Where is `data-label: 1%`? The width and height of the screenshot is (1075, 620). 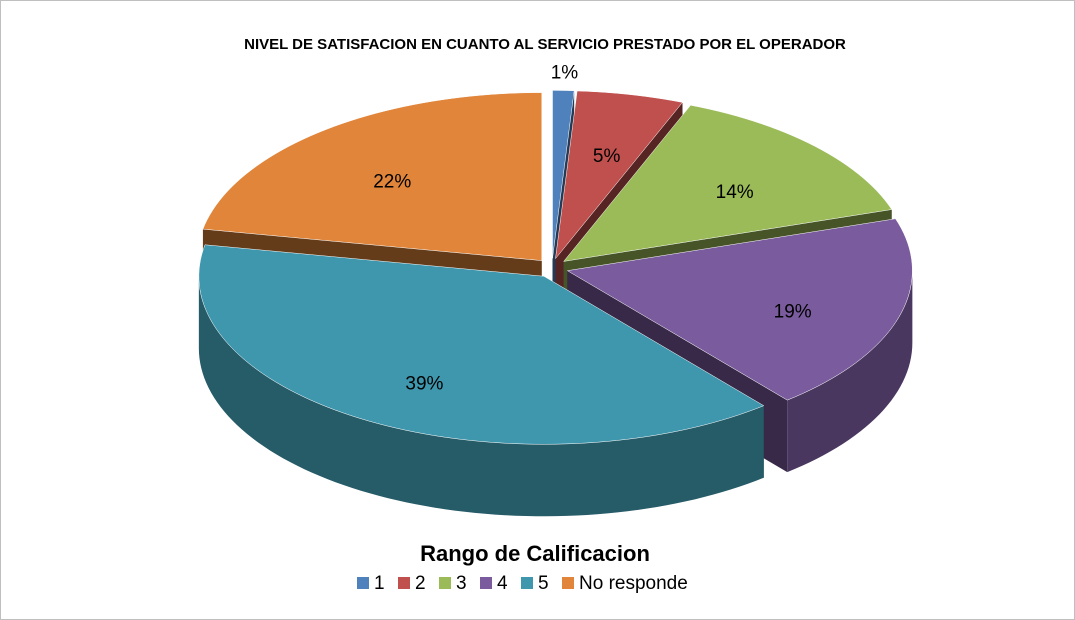 data-label: 1% is located at coordinates (565, 73).